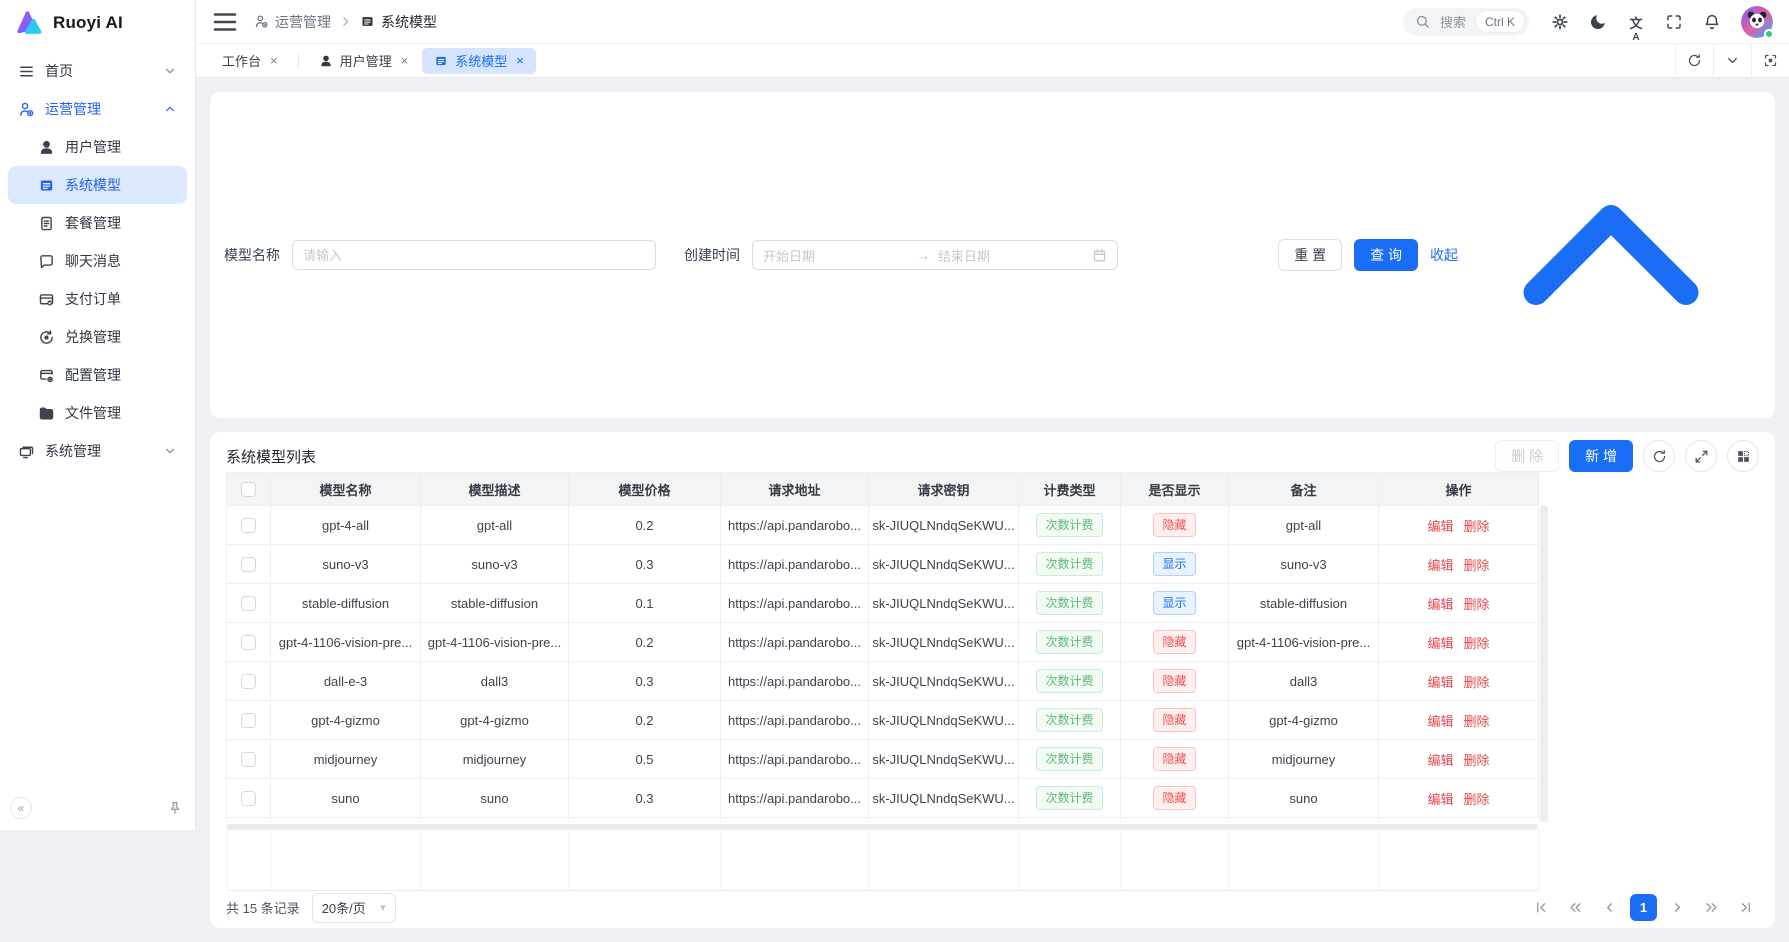 The image size is (1789, 942). I want to click on expand-icon, so click(1701, 456).